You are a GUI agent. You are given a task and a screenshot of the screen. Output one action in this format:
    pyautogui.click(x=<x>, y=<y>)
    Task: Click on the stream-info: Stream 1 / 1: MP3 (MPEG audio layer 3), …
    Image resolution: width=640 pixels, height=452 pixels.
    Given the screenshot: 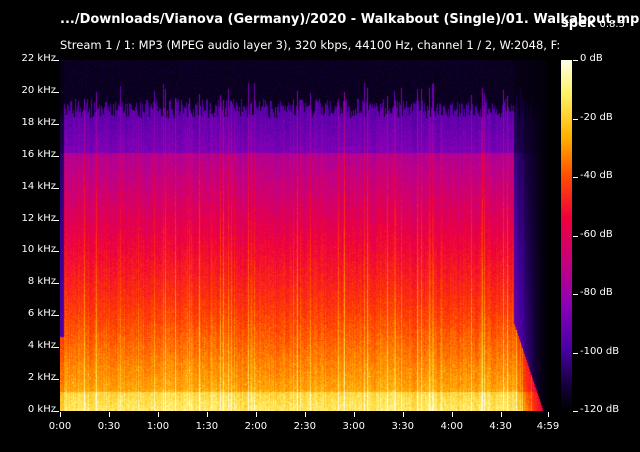 What is the action you would take?
    pyautogui.click(x=310, y=45)
    